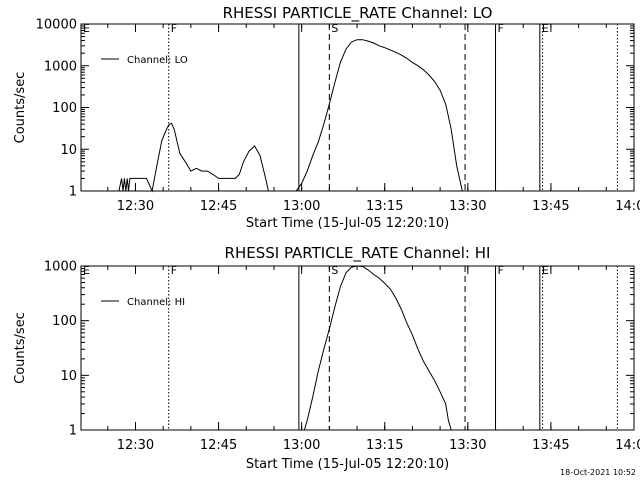 The width and height of the screenshot is (640, 484). I want to click on chart-title: RHESSI PARTICLE_RATE Channel: LO, so click(358, 13).